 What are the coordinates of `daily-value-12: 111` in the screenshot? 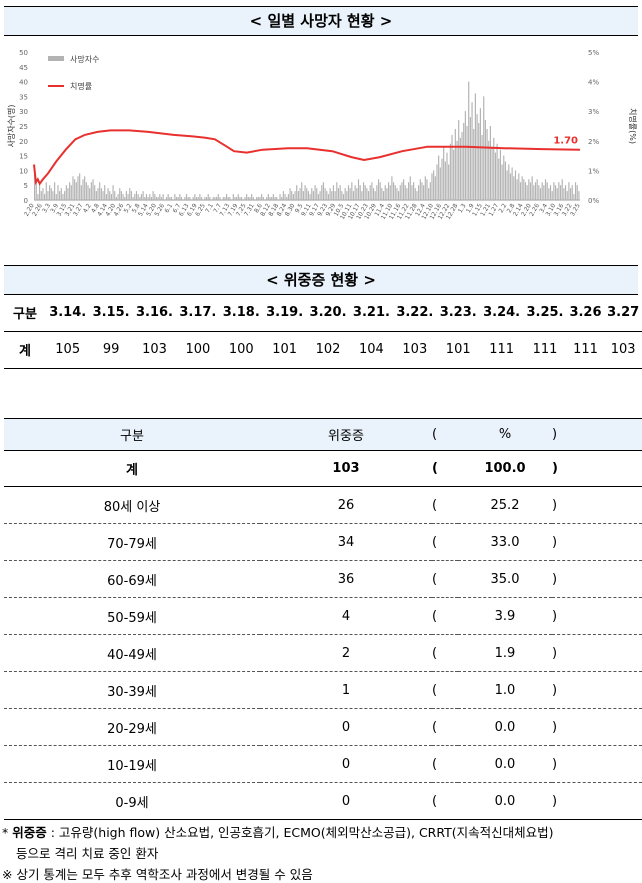 It's located at (585, 350).